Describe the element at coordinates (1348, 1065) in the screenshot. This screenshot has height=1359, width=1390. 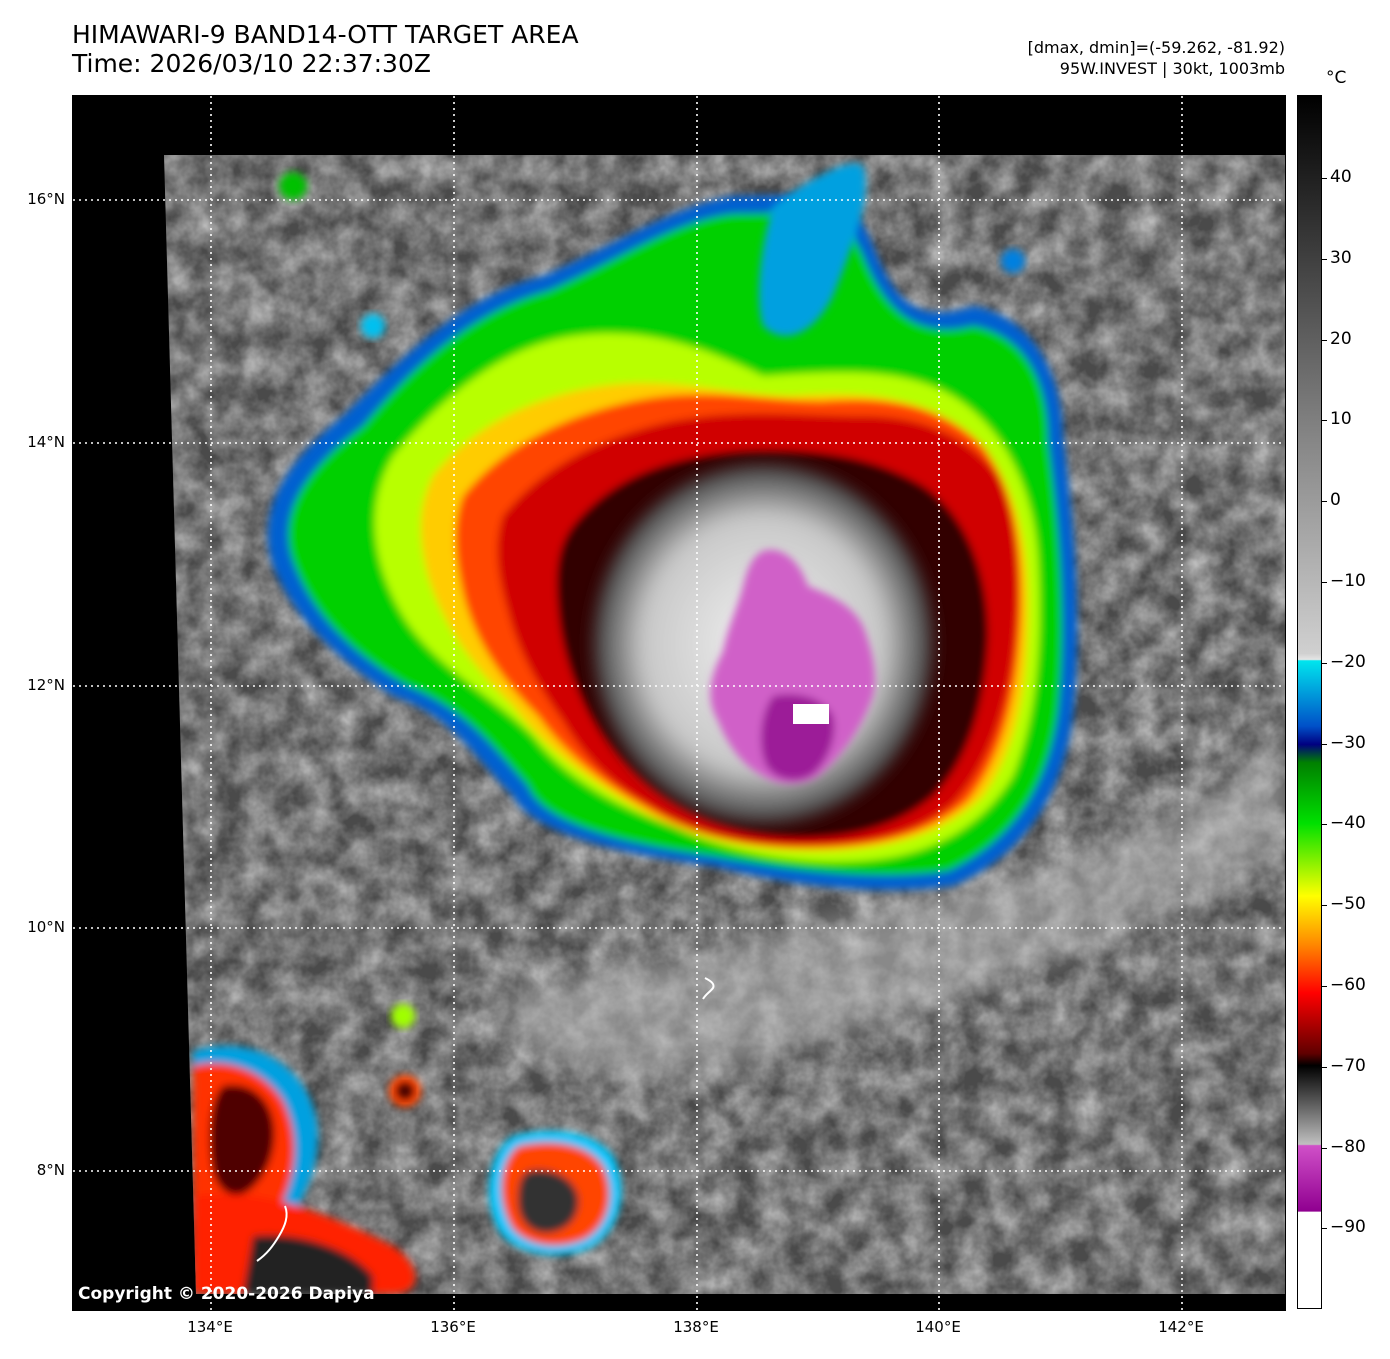
I see `colorbar-tick-label: −70` at that location.